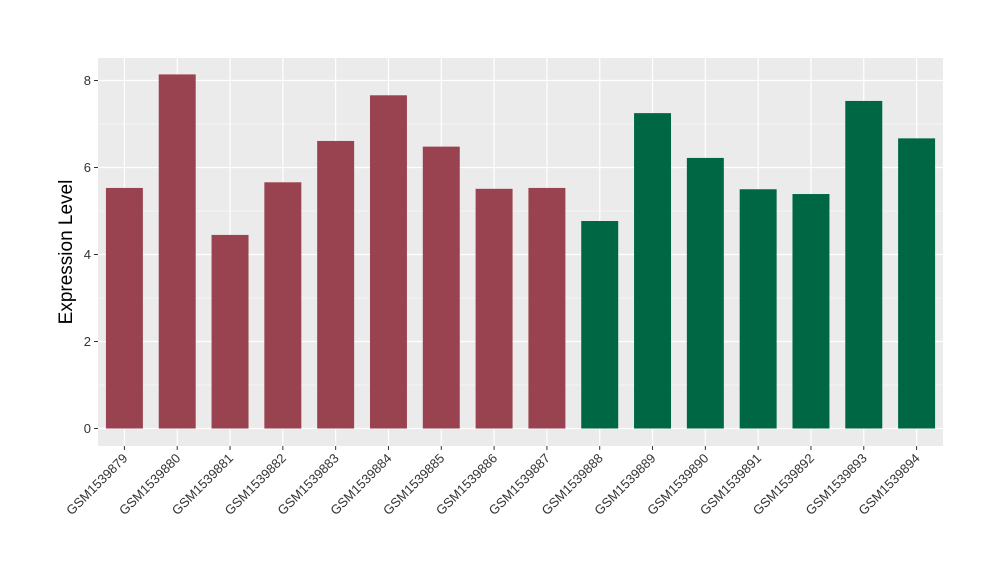 The image size is (1000, 580). What do you see at coordinates (864, 264) in the screenshot?
I see `bar-GSM1539893` at bounding box center [864, 264].